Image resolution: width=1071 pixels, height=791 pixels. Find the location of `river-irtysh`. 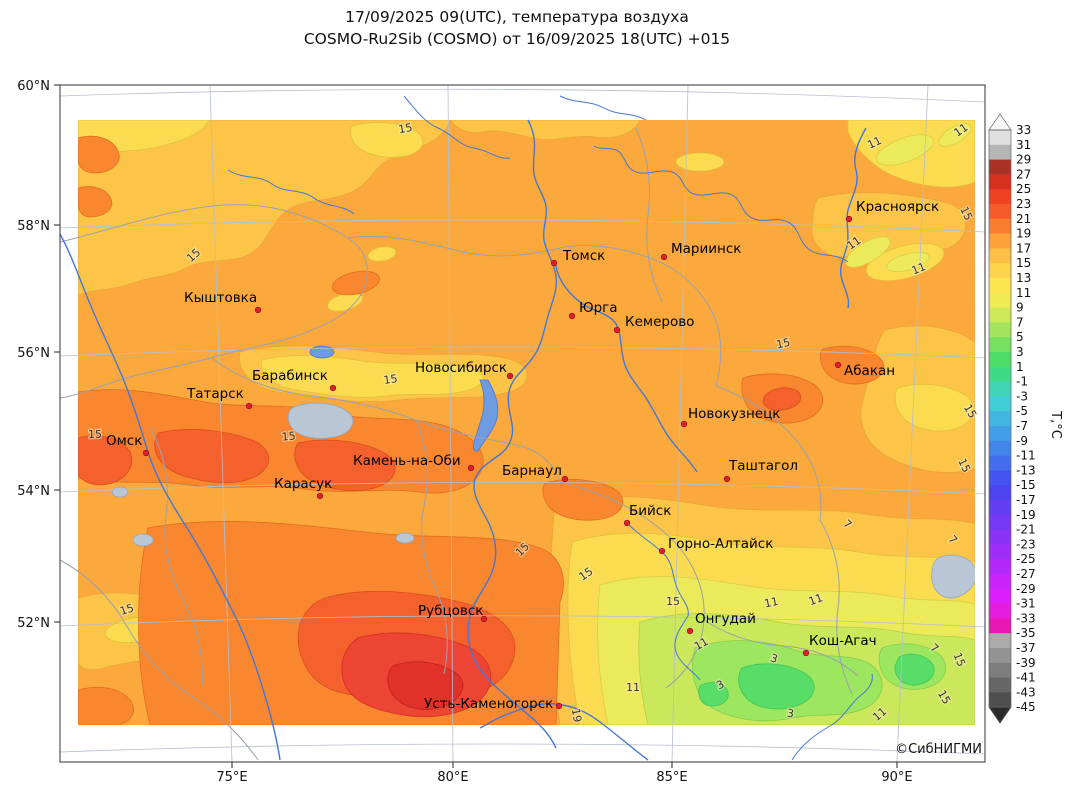

river-irtysh is located at coordinates (170, 497).